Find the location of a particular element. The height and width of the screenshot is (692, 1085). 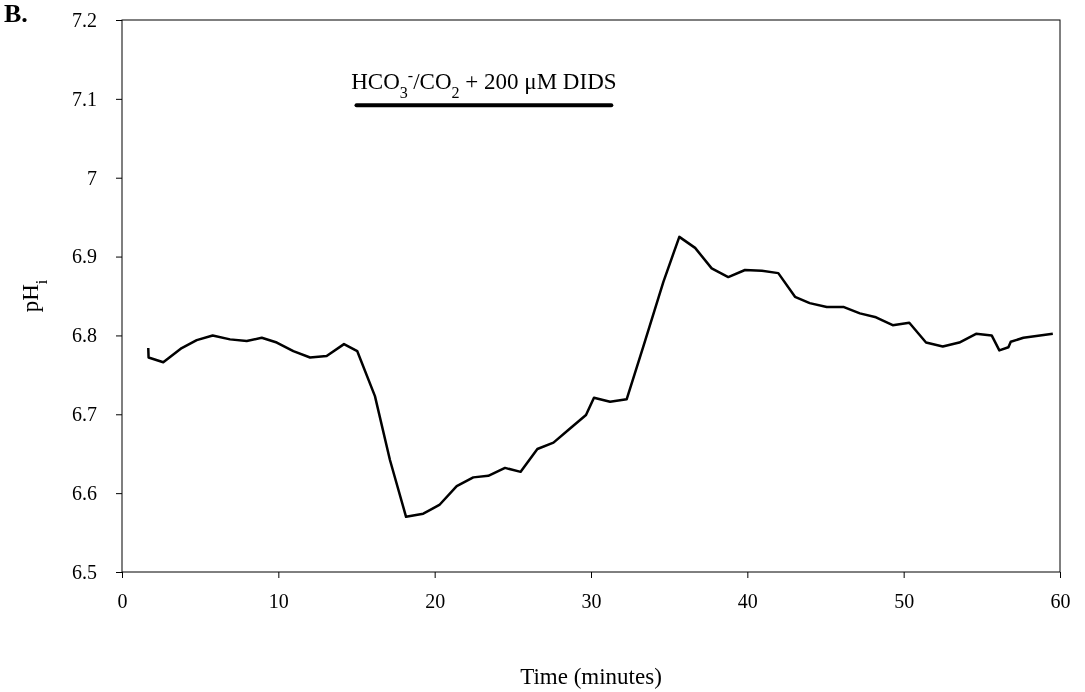

y-tick-label: 7.2 is located at coordinates (84, 19).